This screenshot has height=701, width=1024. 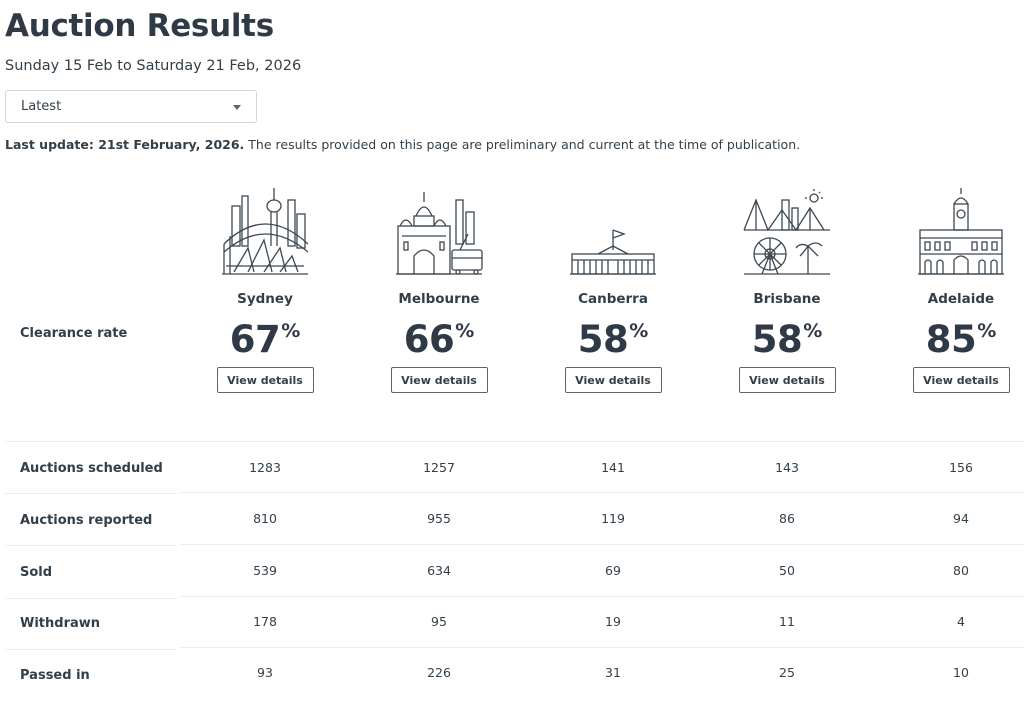 What do you see at coordinates (613, 621) in the screenshot?
I see `table-cell: 19` at bounding box center [613, 621].